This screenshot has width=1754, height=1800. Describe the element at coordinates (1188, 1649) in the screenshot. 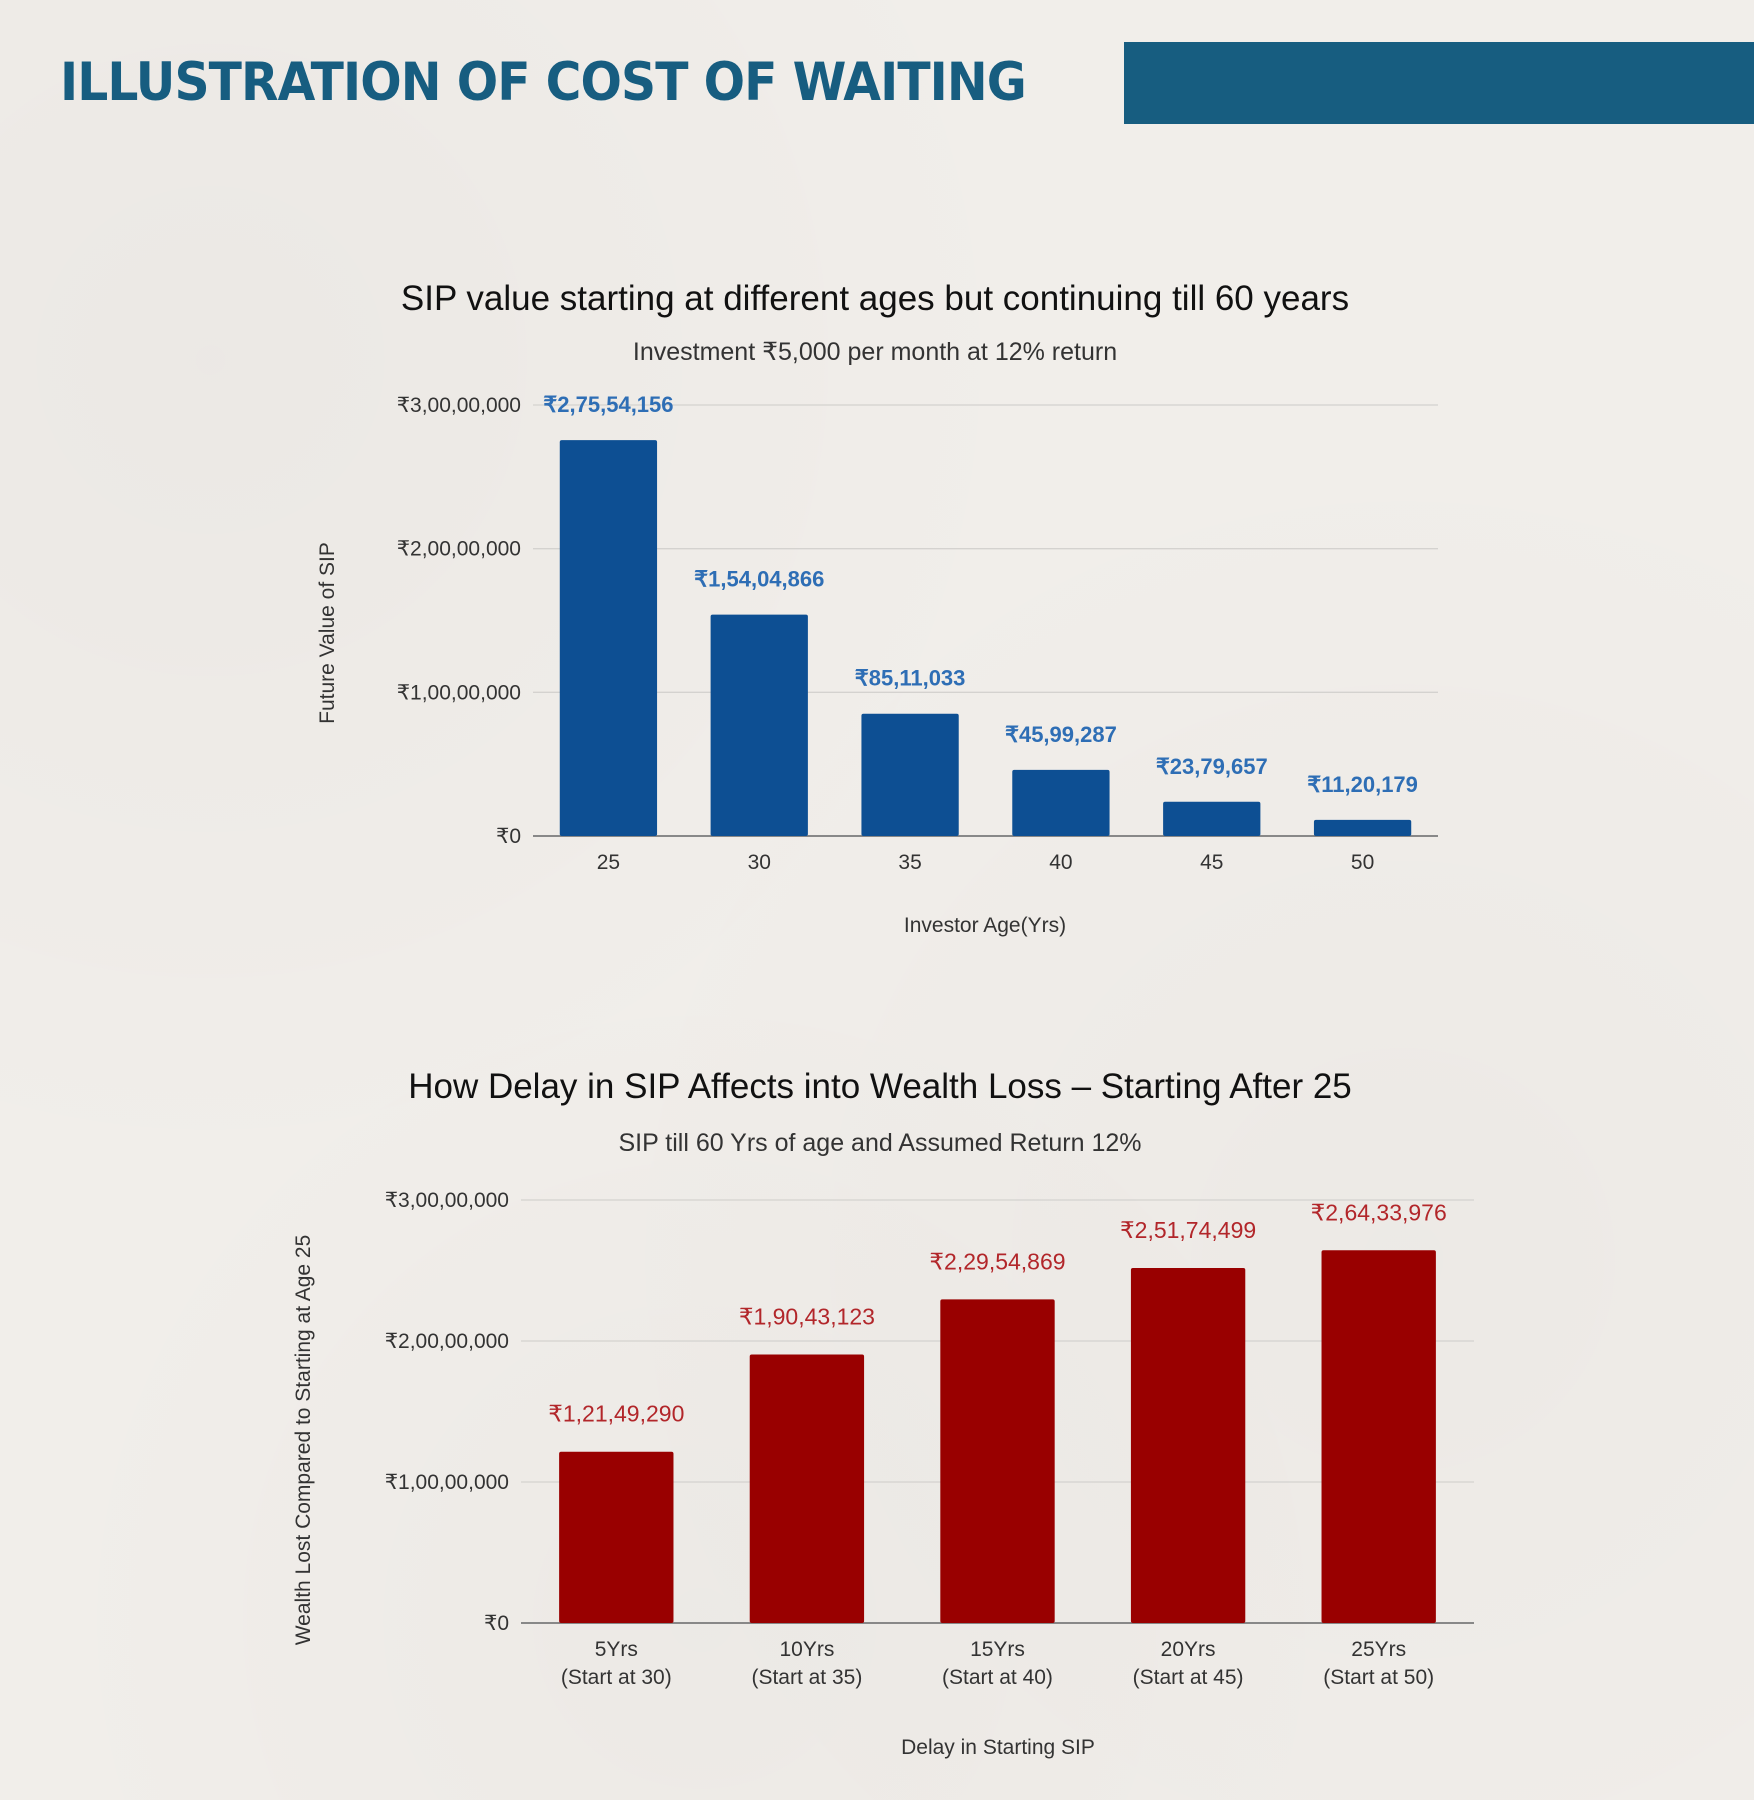

I see `x-tick-label: 20Yrs` at that location.